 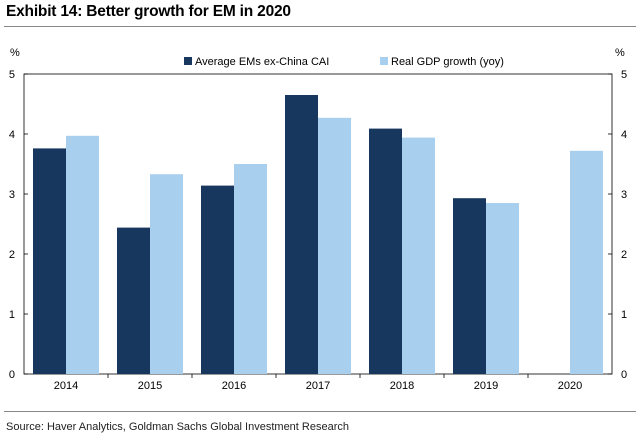 I want to click on bar-gdp-2015, so click(x=166, y=274).